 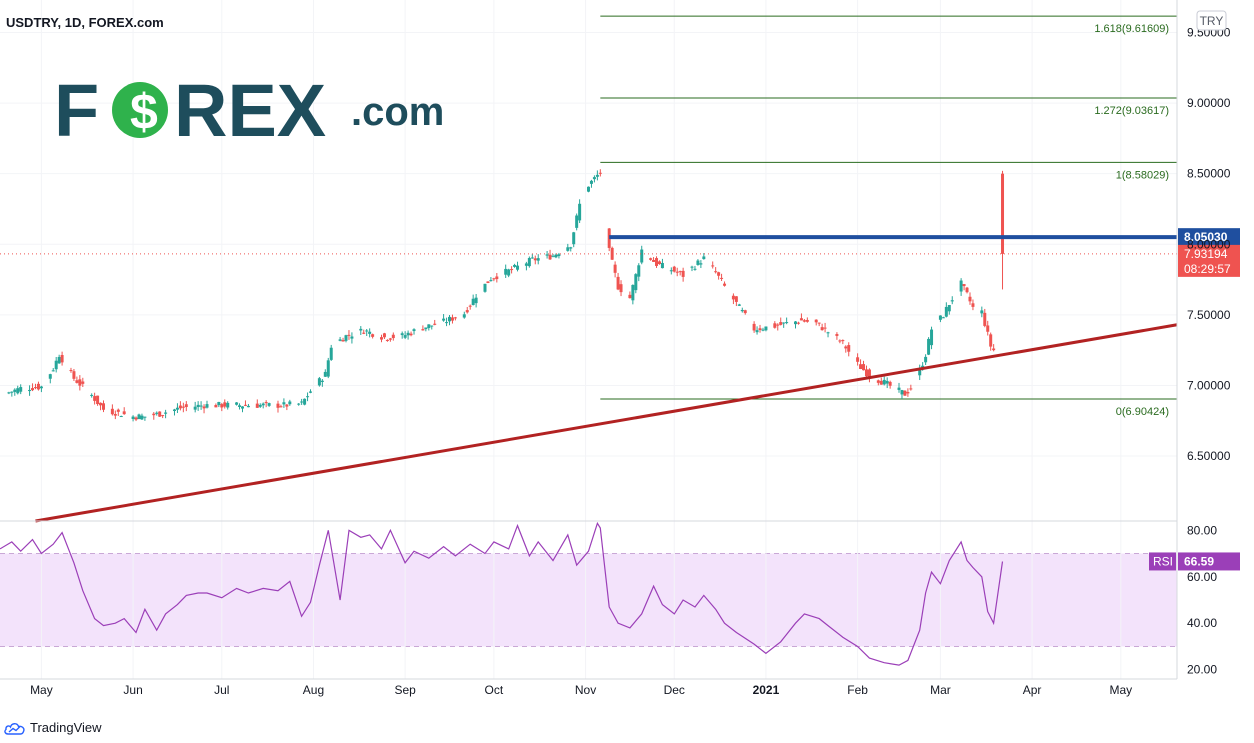 What do you see at coordinates (14, 728) in the screenshot?
I see `tradingview-cloud-icon` at bounding box center [14, 728].